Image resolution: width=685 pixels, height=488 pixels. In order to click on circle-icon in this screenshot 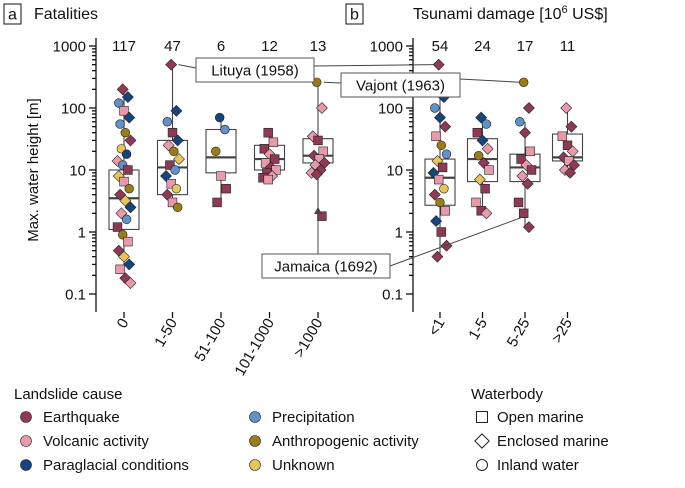, I will do `click(482, 465)`.